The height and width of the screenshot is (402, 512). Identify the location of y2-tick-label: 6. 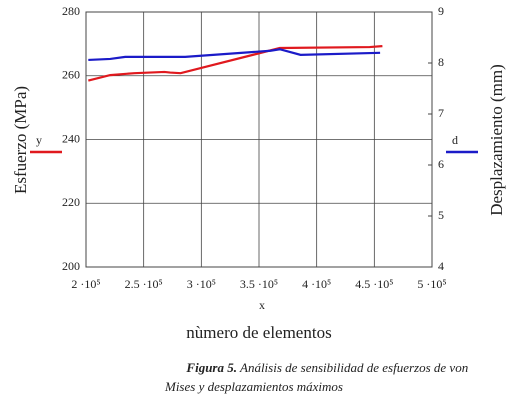
(441, 164).